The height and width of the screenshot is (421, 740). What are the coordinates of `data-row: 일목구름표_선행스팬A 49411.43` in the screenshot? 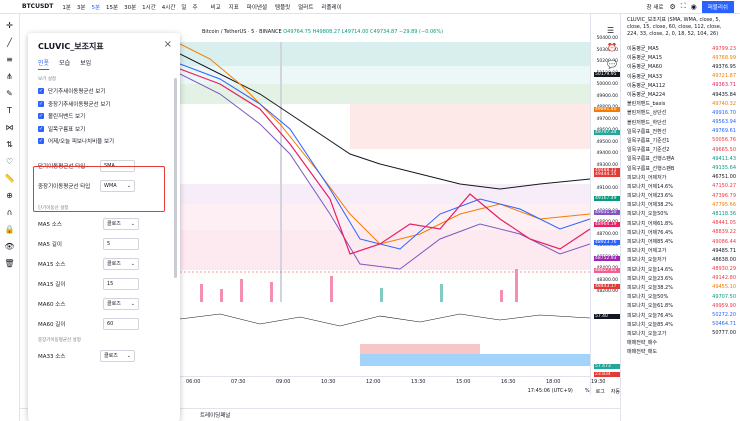 It's located at (680, 158).